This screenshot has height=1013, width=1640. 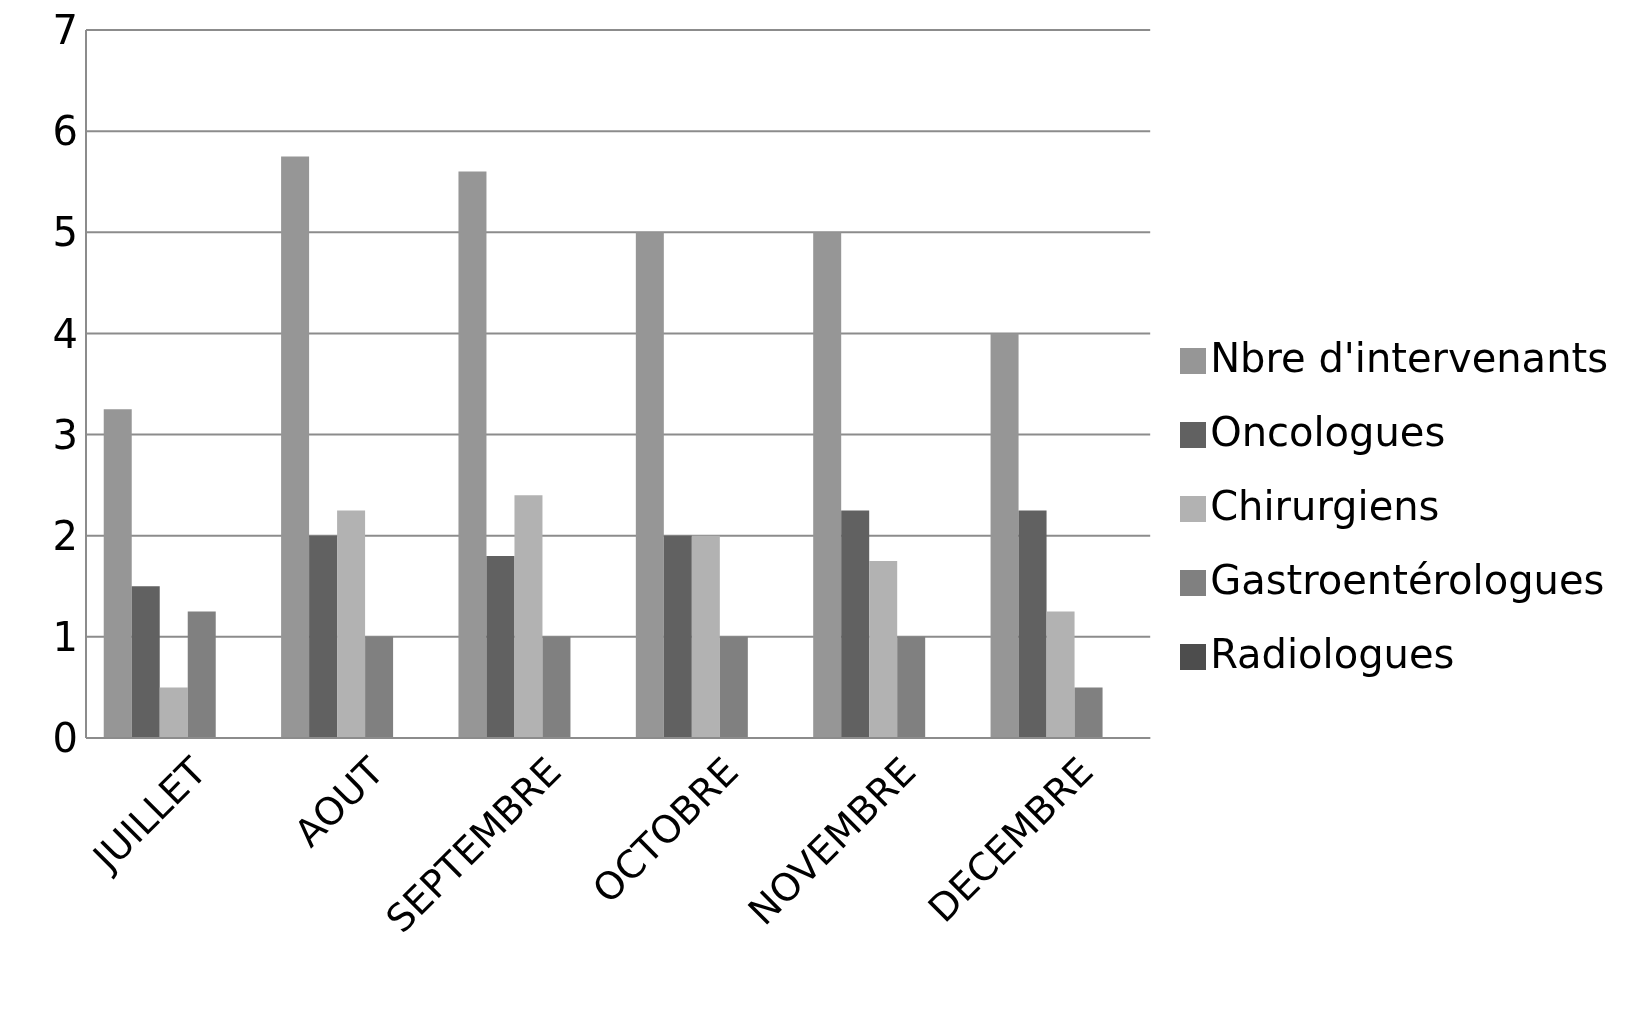 What do you see at coordinates (1409, 357) in the screenshot?
I see `legend-label: Nbre d'intervenants` at bounding box center [1409, 357].